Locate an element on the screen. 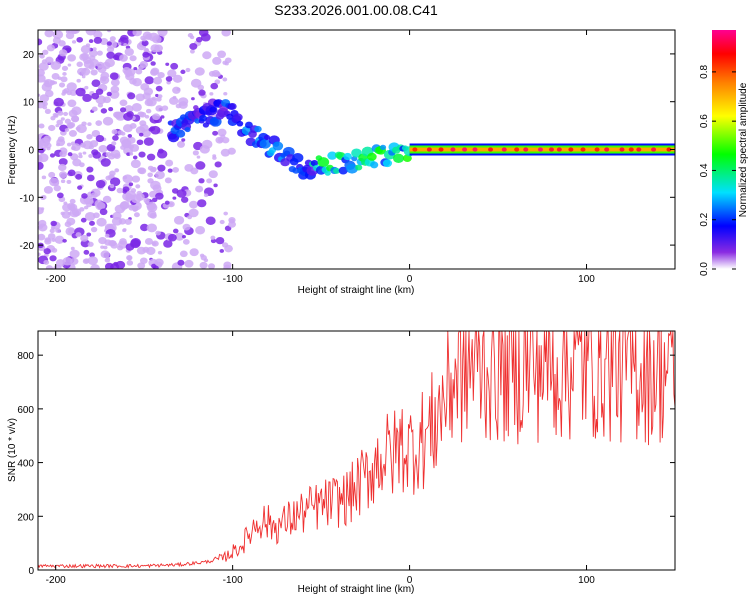 This screenshot has height=600, width=750. snr-x-tick-label: 100 is located at coordinates (586, 580).